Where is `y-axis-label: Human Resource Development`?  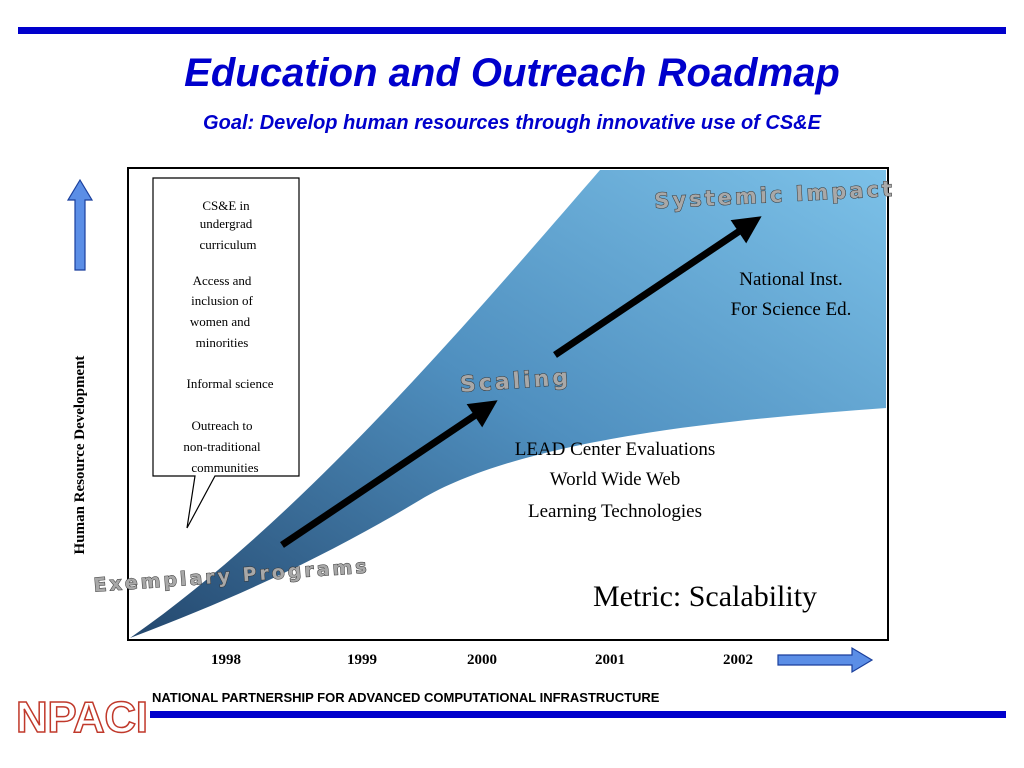
y-axis-label: Human Resource Development is located at coordinates (80, 455).